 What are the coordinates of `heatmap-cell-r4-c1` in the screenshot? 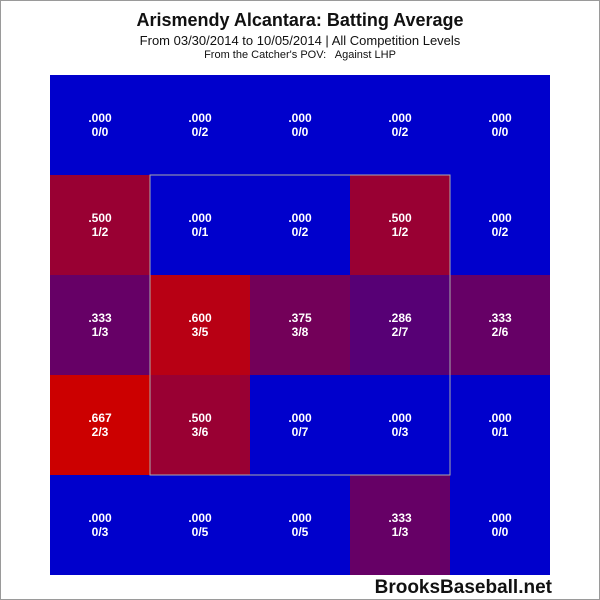 It's located at (200, 525).